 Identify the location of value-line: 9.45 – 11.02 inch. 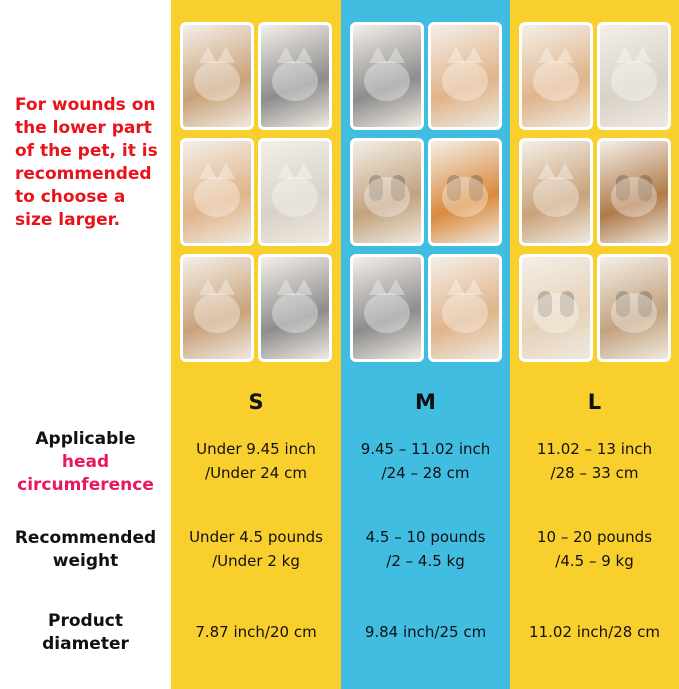
(425, 449).